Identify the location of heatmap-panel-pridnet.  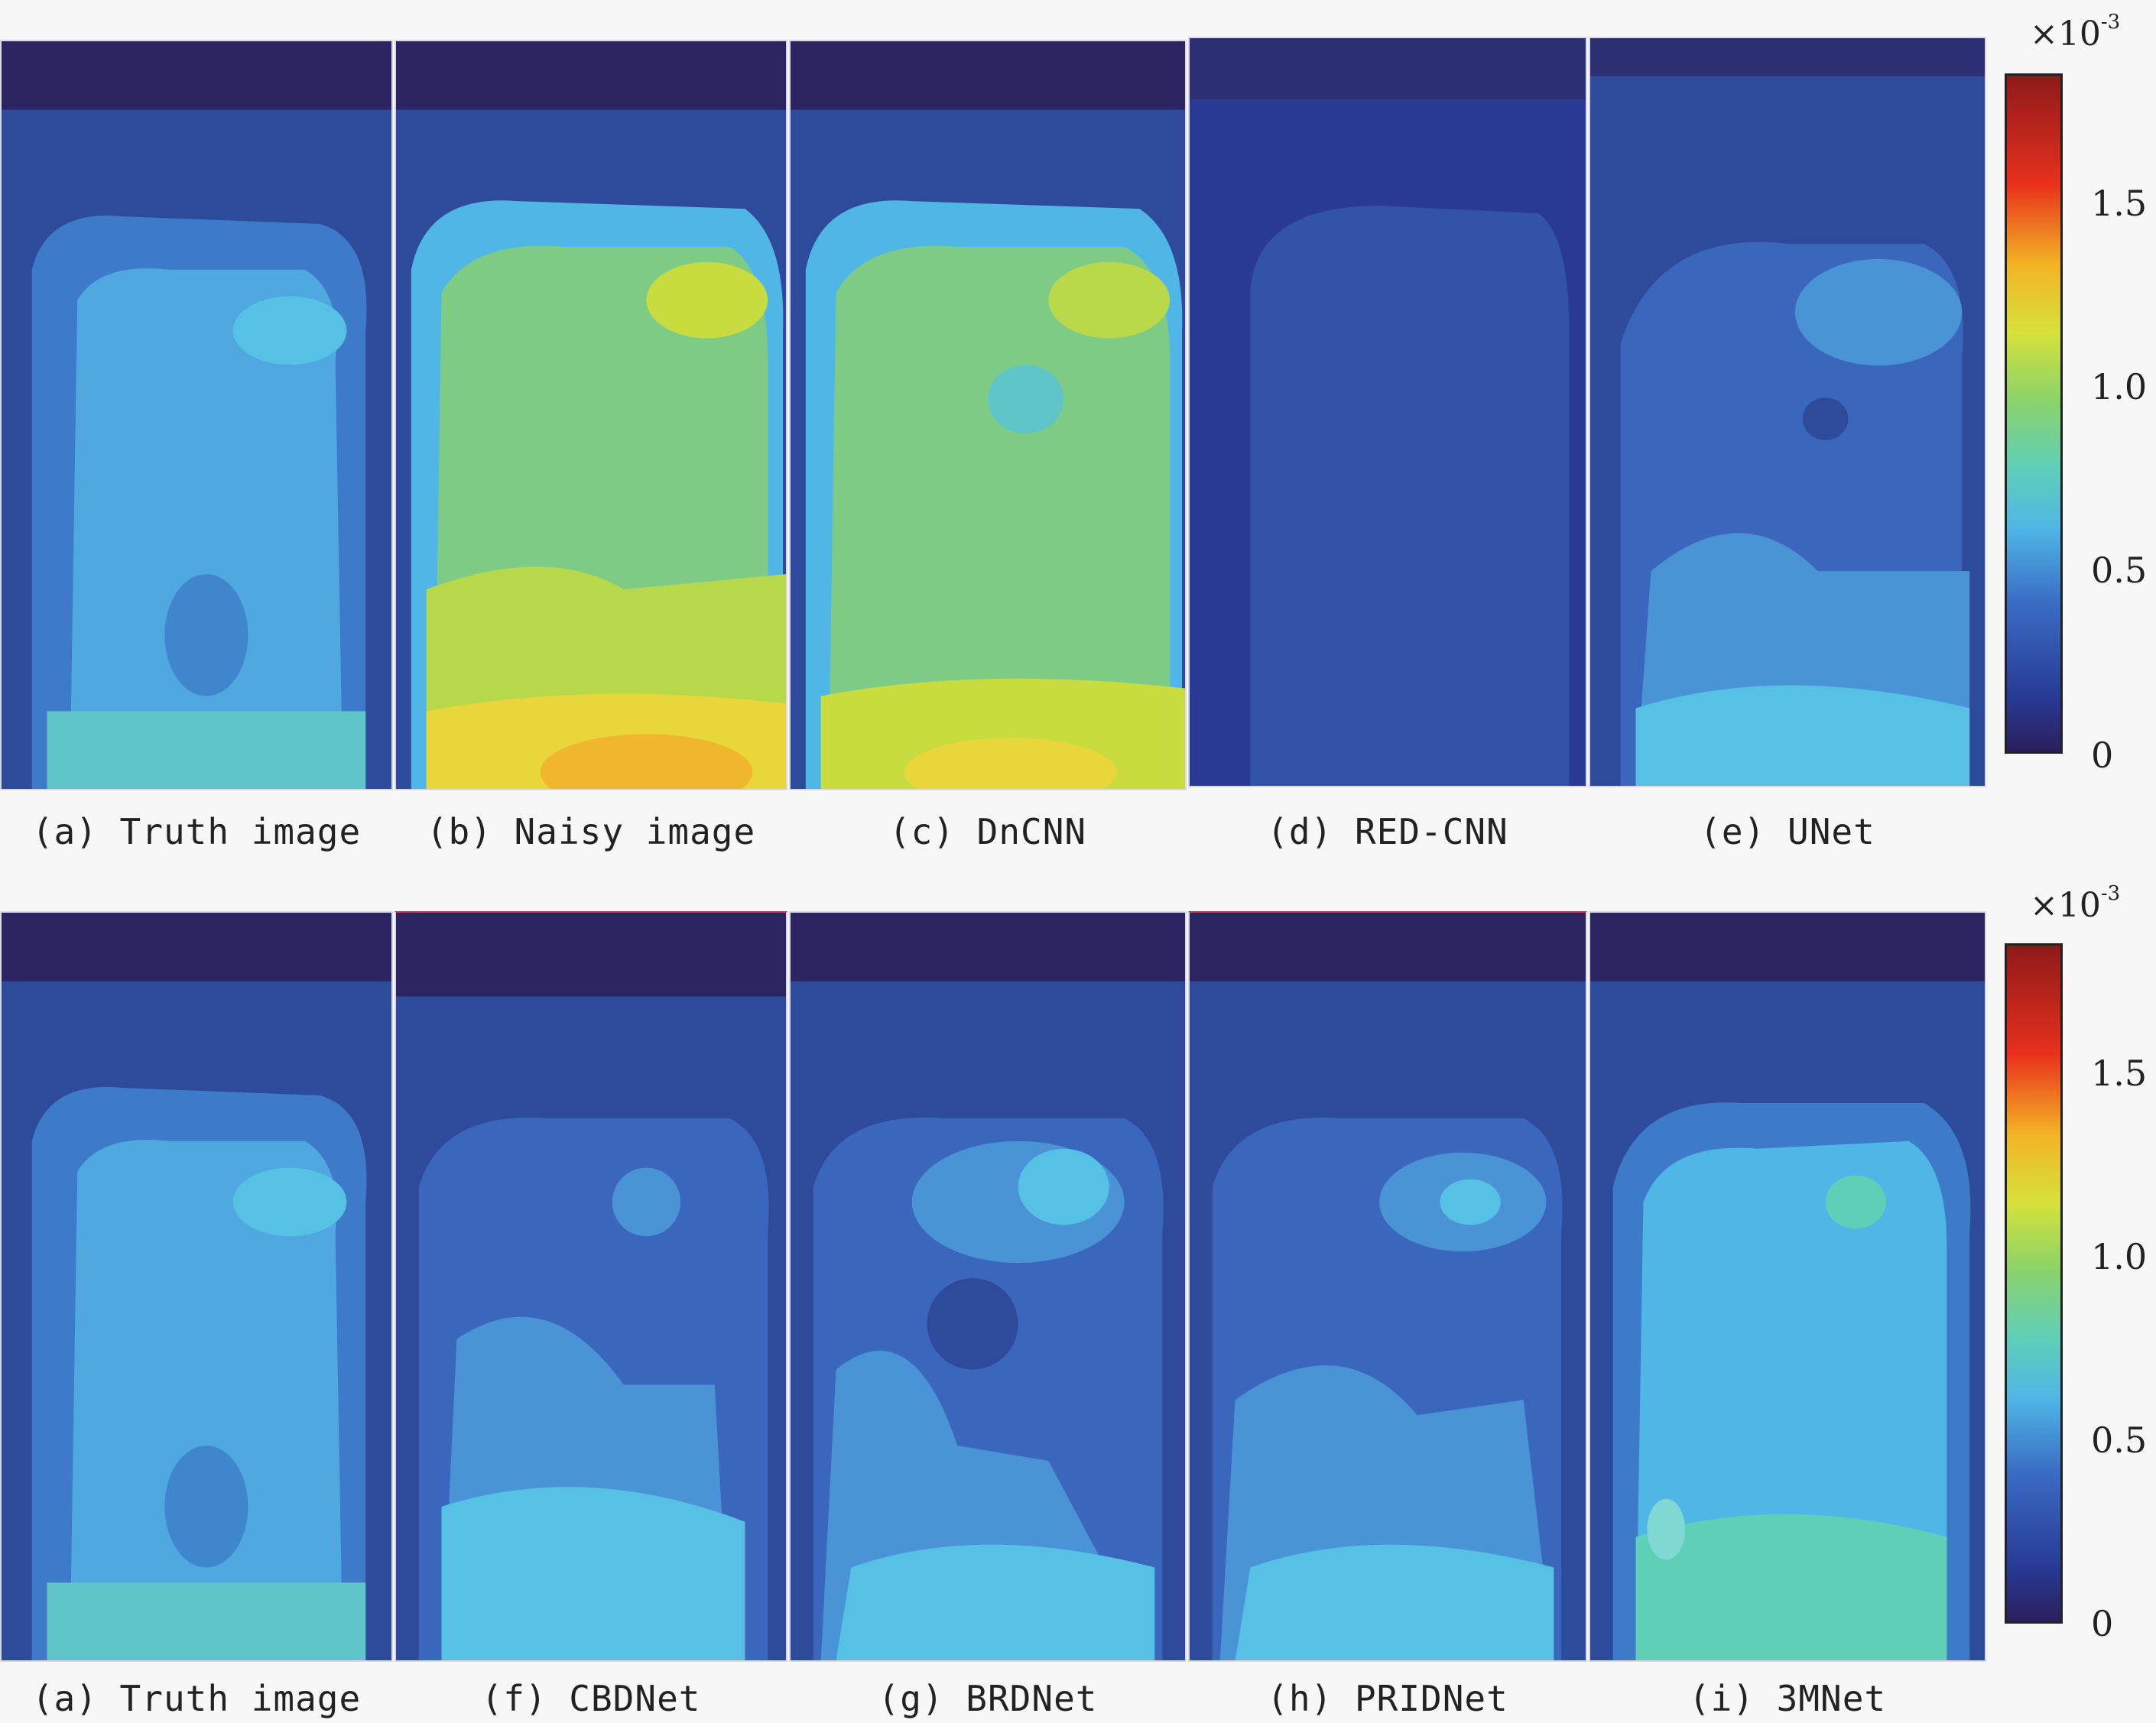
(1387, 1286).